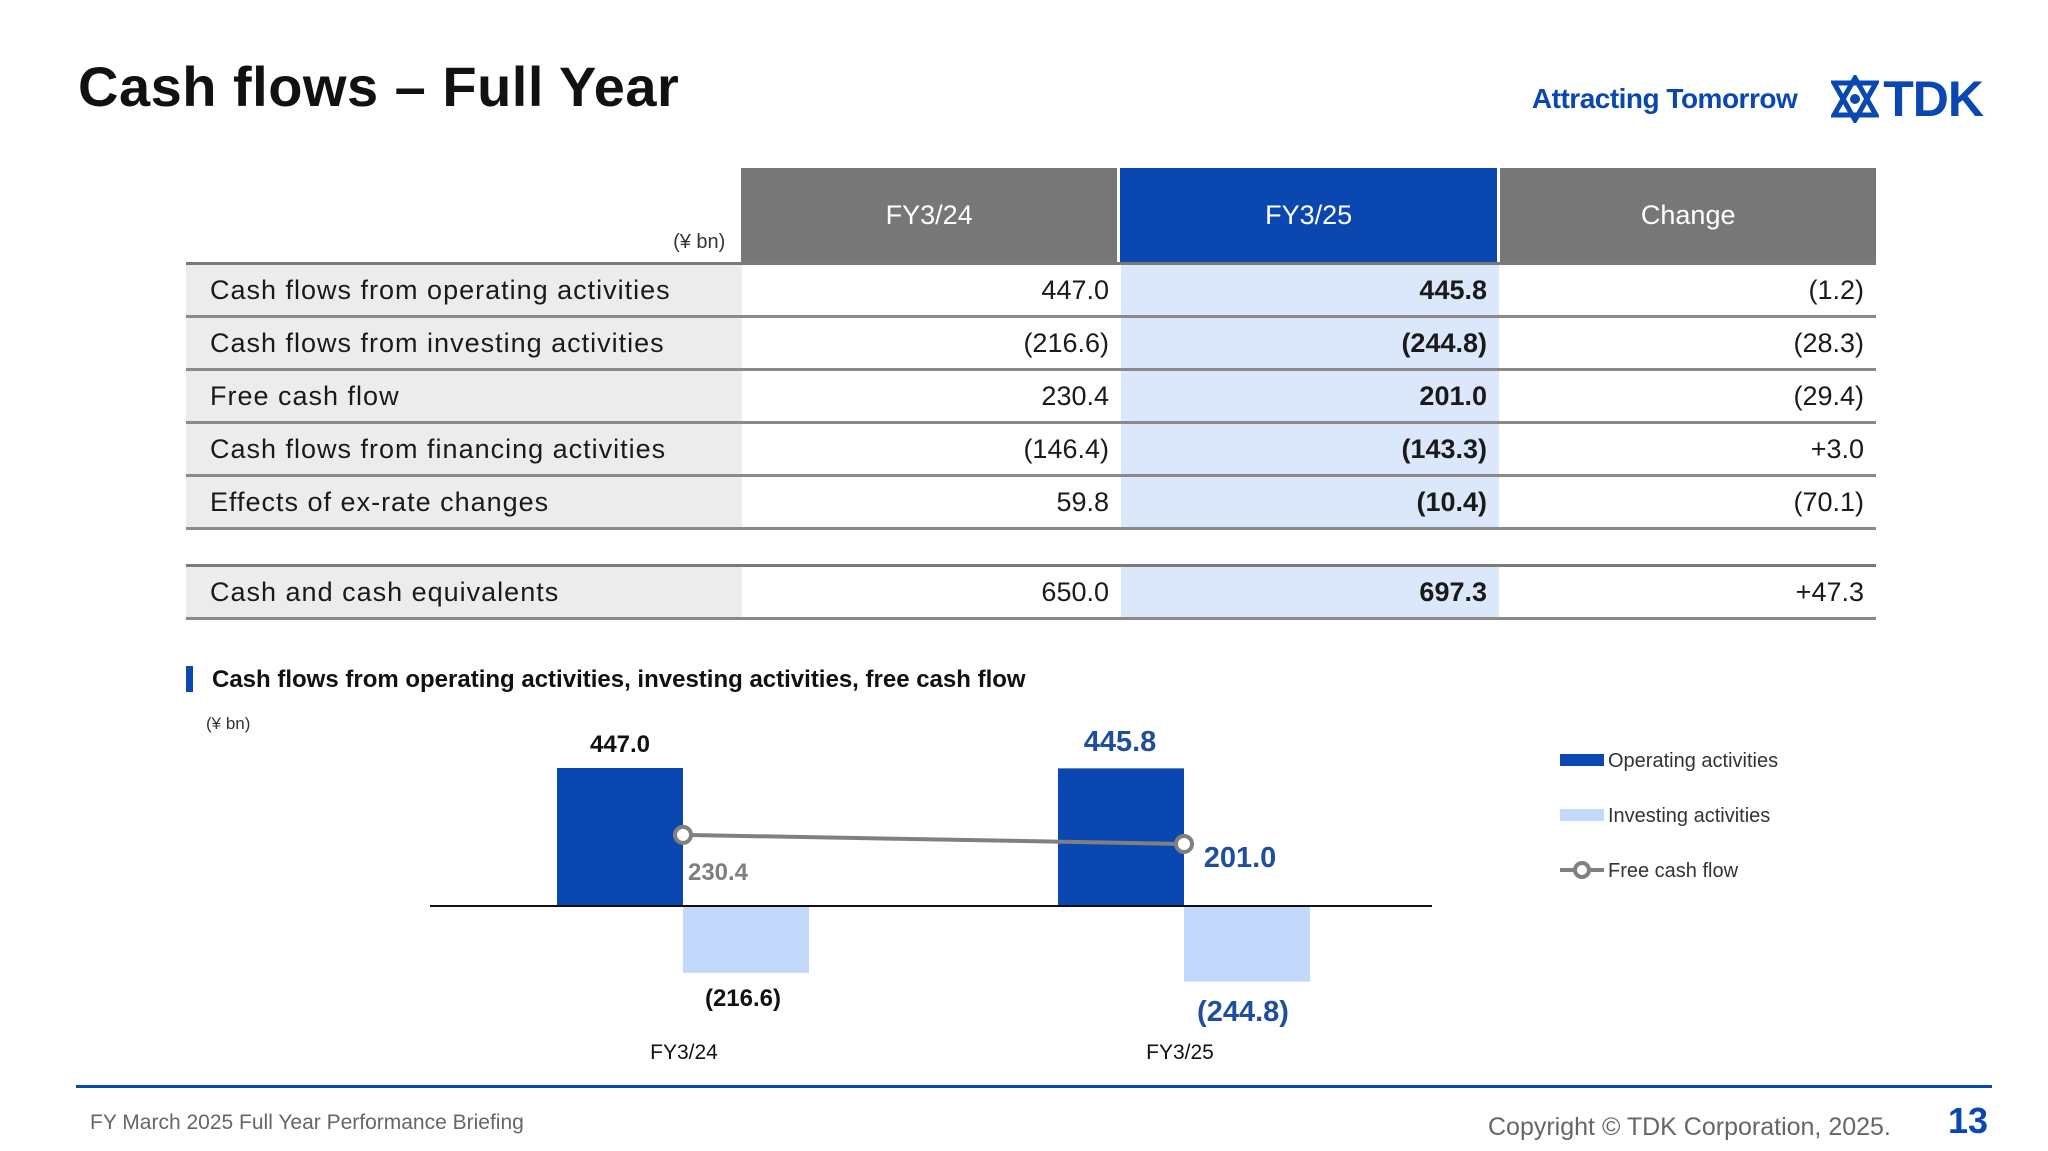  I want to click on tdk-logo: TDK, so click(1907, 99).